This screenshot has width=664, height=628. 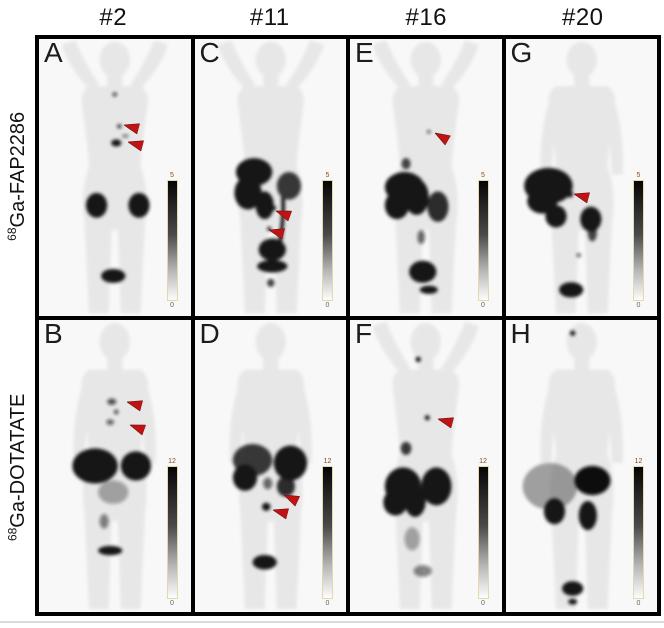 I want to click on row-label-fap2286: 68Ga-FAP2286, so click(x=17, y=176).